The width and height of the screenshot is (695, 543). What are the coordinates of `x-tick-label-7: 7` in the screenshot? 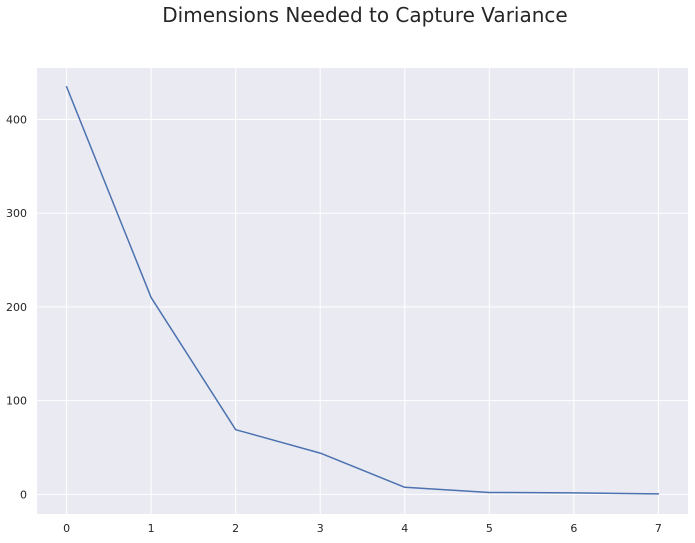 It's located at (658, 528).